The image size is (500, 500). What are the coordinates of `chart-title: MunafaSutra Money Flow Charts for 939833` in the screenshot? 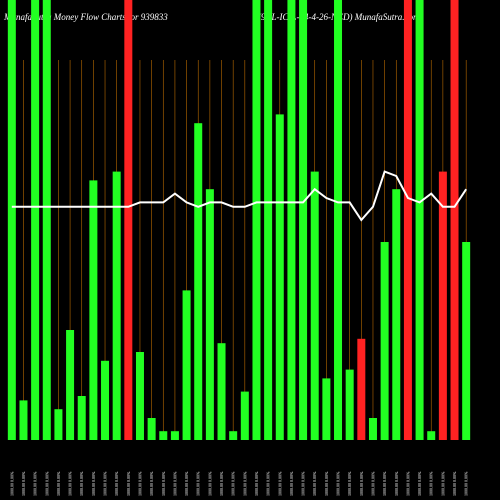 It's located at (85, 17).